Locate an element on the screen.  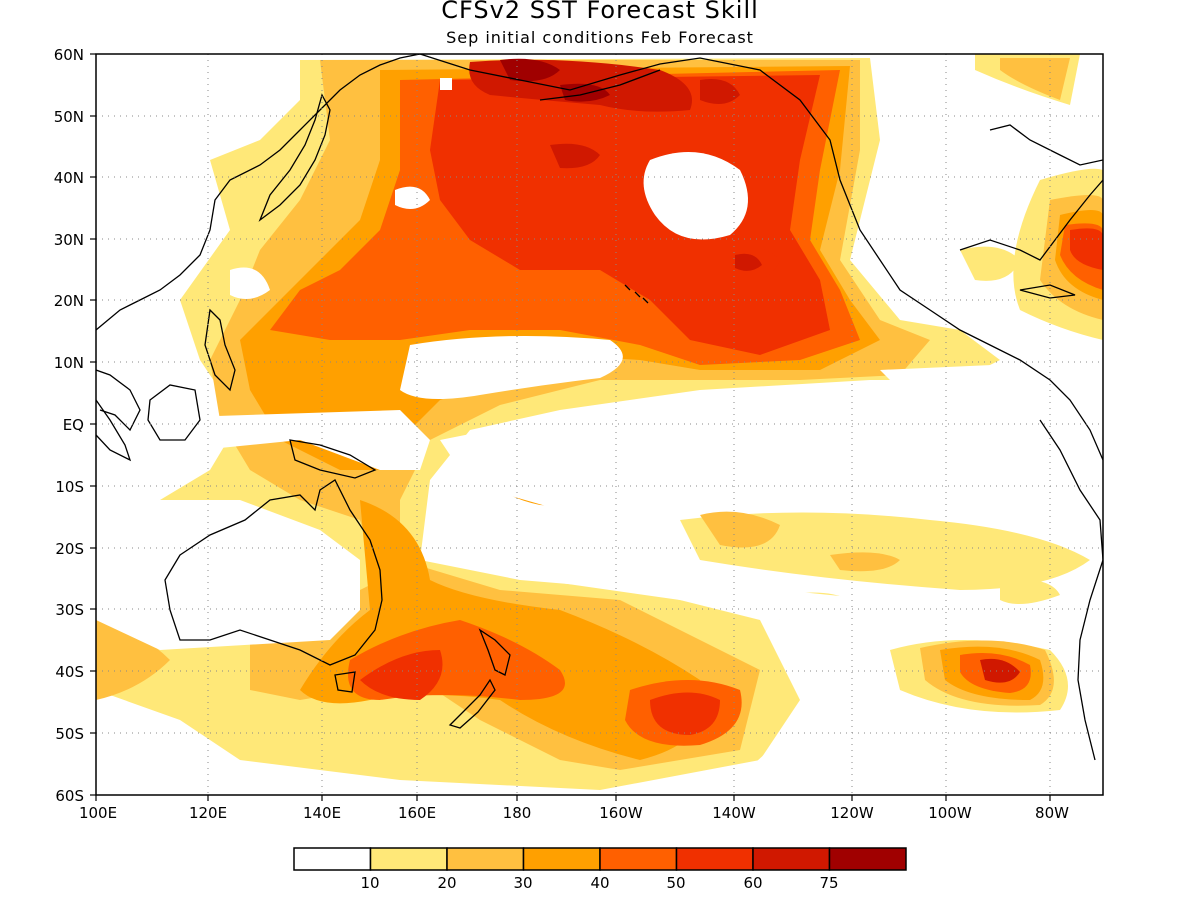
sumatra-coast is located at coordinates (114, 430).